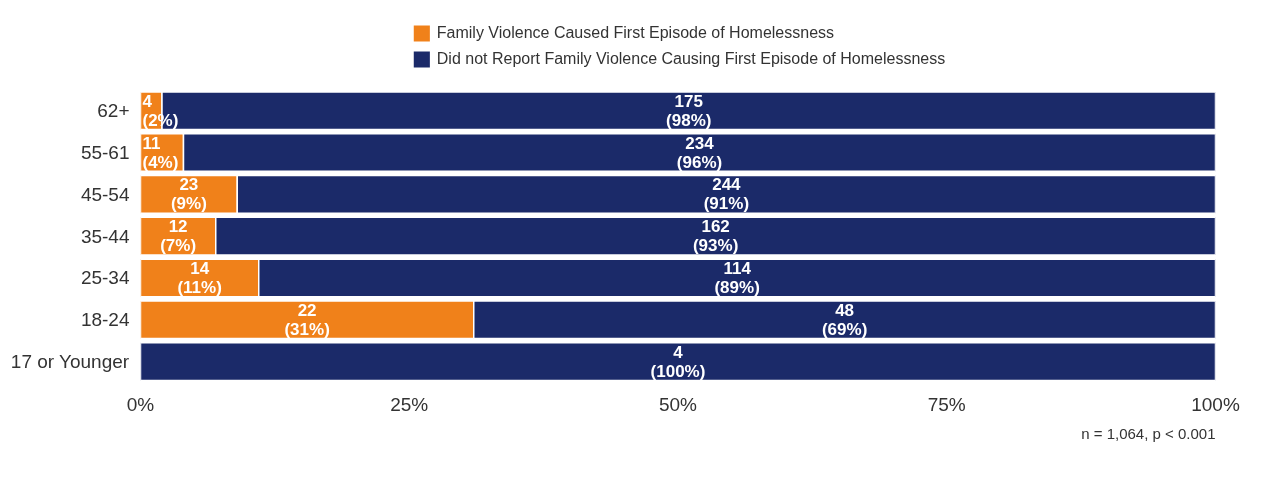 The image size is (1261, 483). Describe the element at coordinates (699, 152) in the screenshot. I see `data-label: 234 (96%)` at that location.